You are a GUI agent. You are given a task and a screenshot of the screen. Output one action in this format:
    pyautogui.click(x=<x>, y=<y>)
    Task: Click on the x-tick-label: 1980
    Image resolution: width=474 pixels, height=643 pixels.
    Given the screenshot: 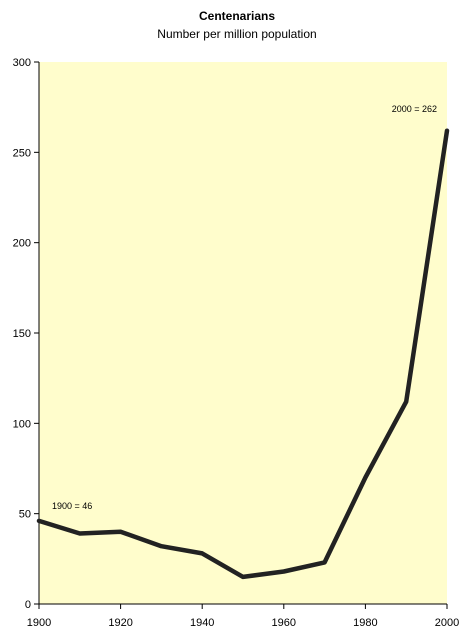 What is the action you would take?
    pyautogui.click(x=365, y=623)
    